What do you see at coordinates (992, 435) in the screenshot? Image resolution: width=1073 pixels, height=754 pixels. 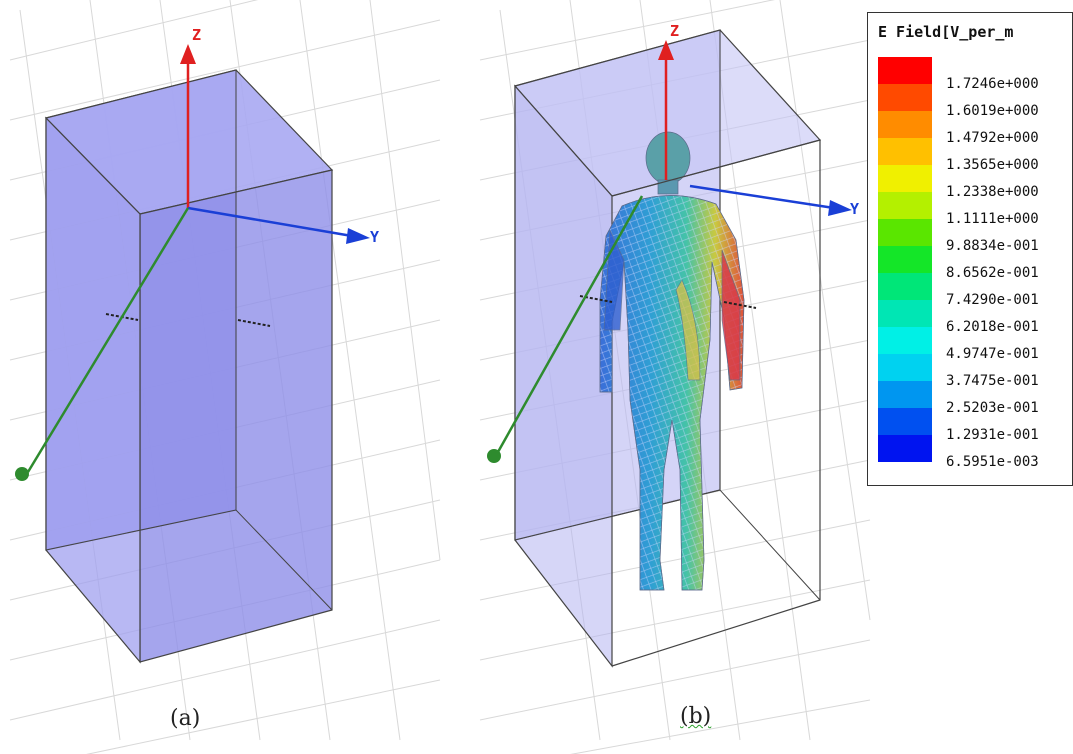 I see `legend-tick-label: 1.2931e-001` at bounding box center [992, 435].